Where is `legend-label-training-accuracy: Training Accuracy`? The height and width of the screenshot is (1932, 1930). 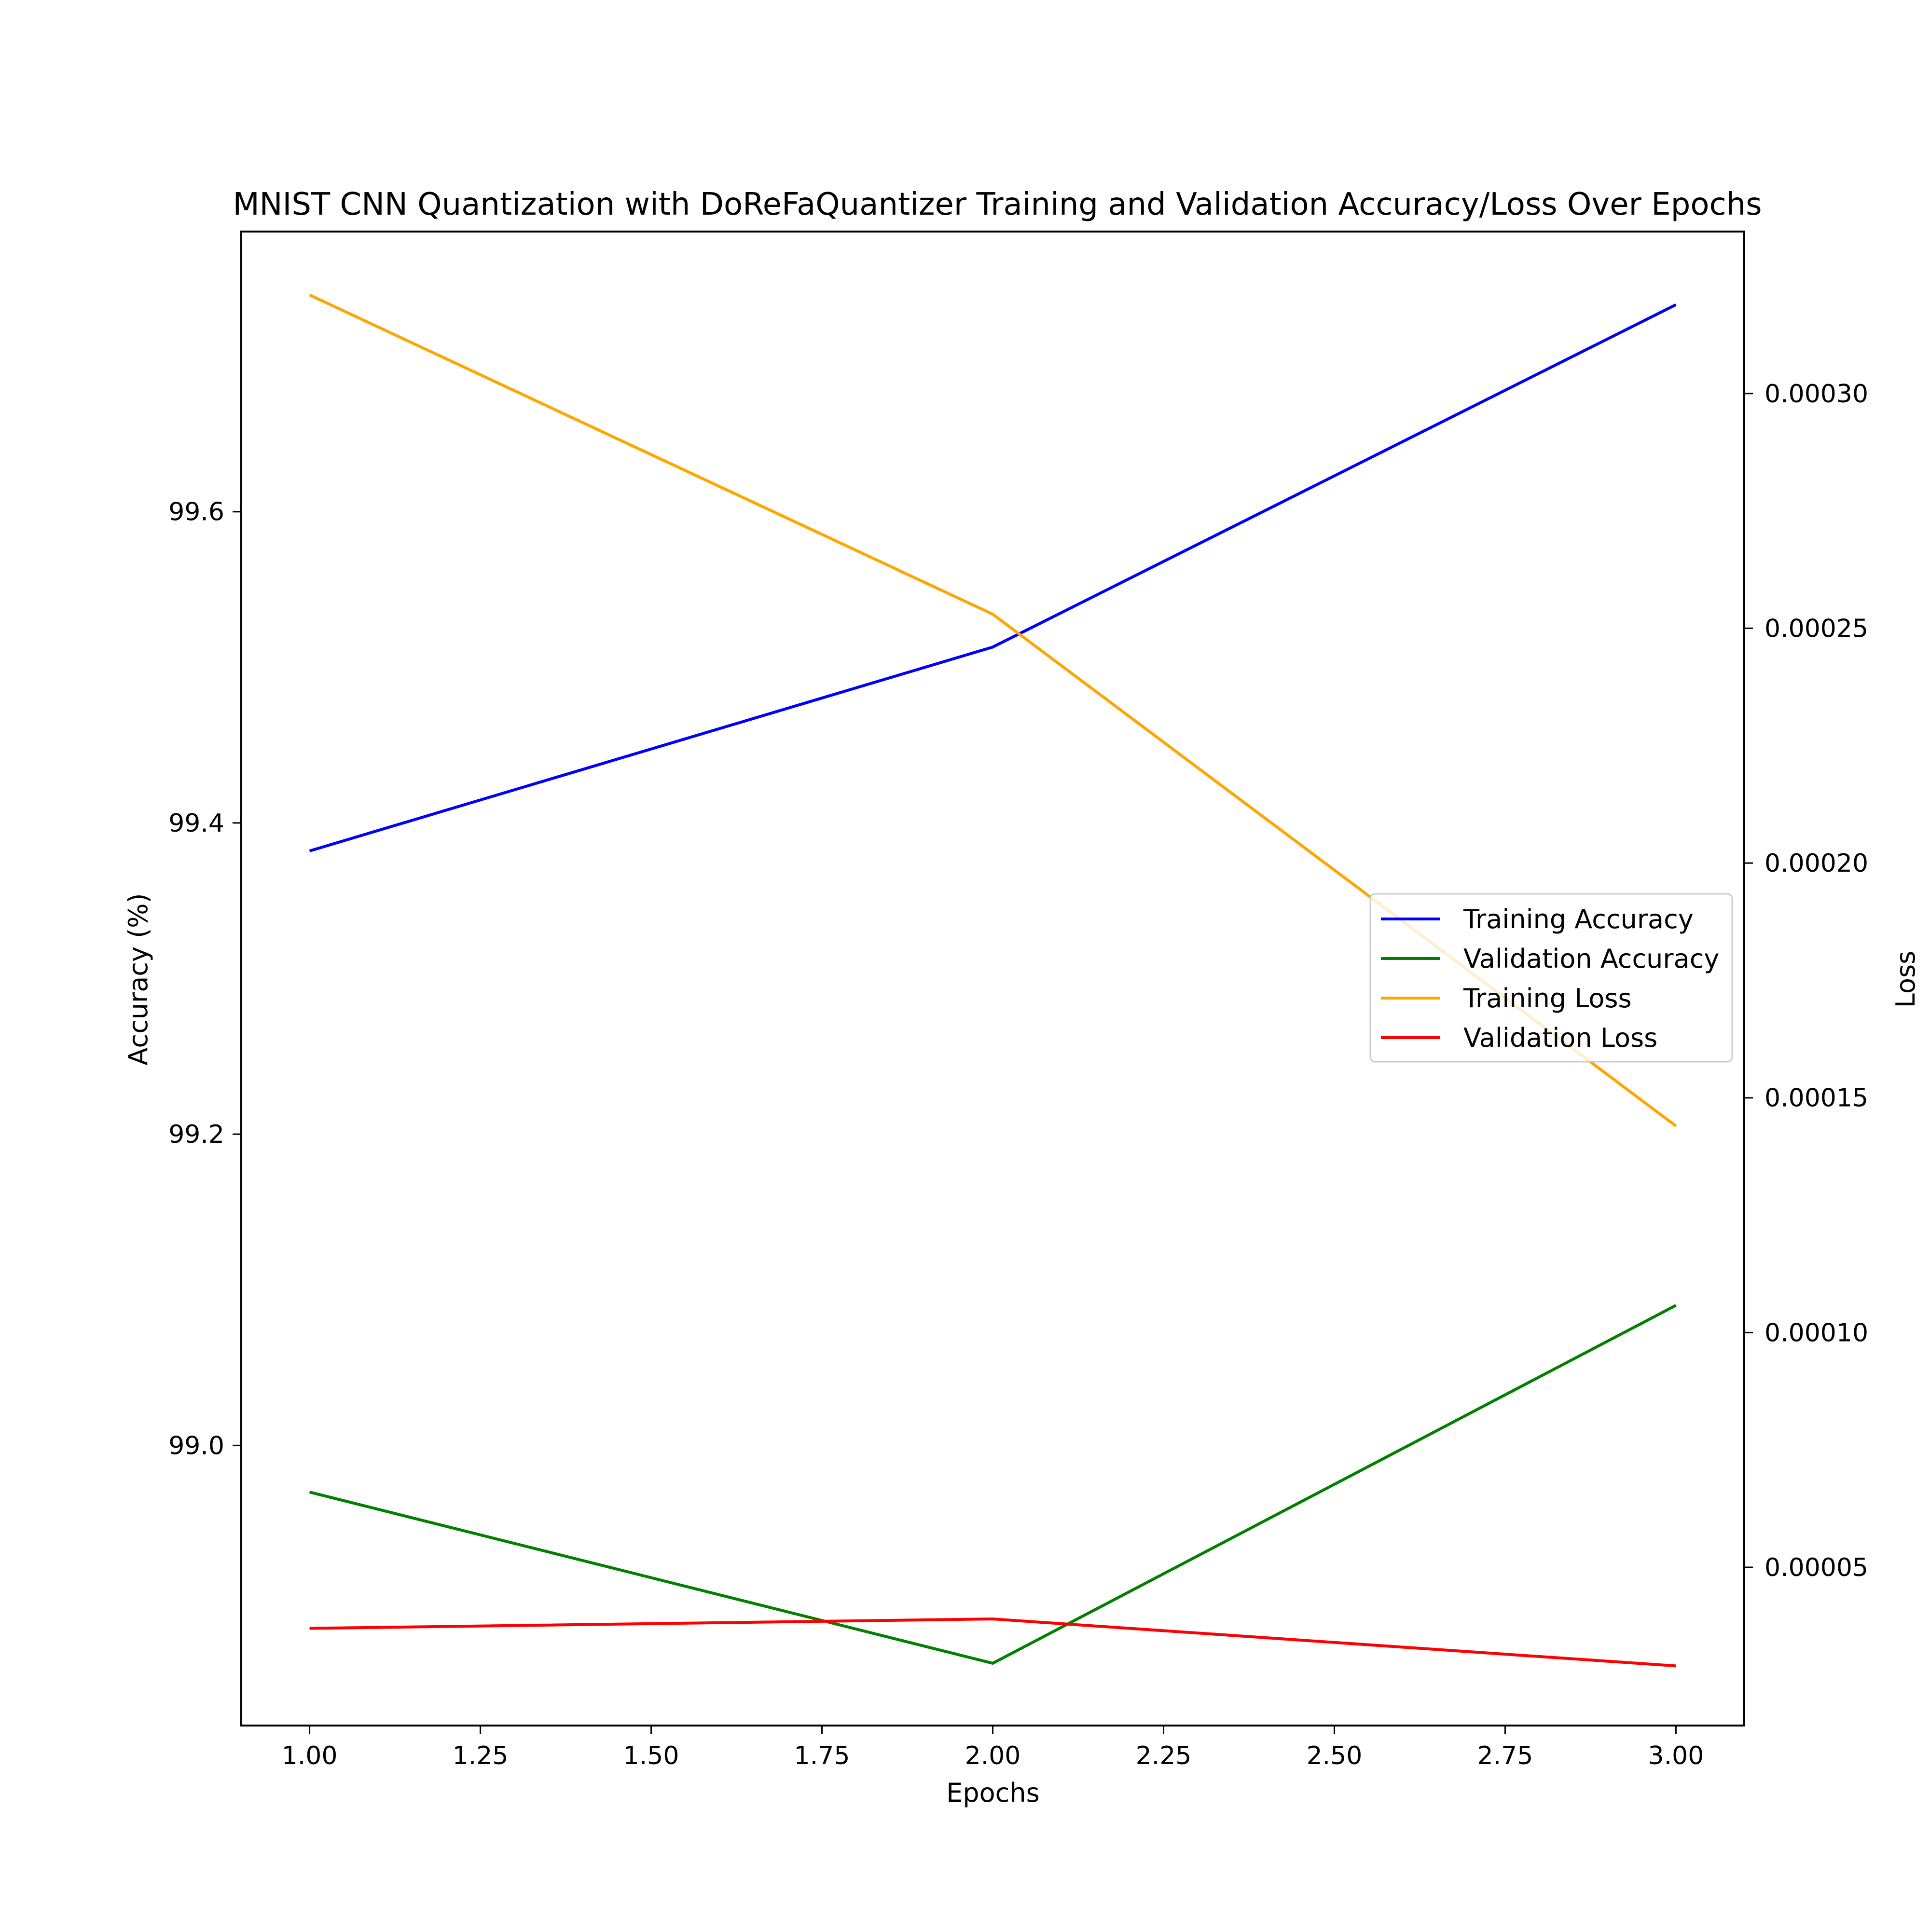 legend-label-training-accuracy: Training Accuracy is located at coordinates (1578, 919).